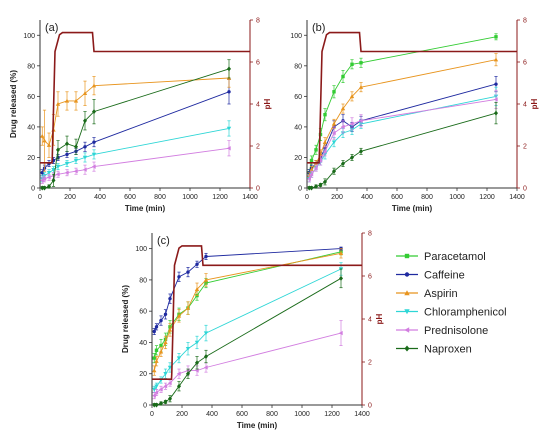  I want to click on panel-label: (b), so click(318, 28).